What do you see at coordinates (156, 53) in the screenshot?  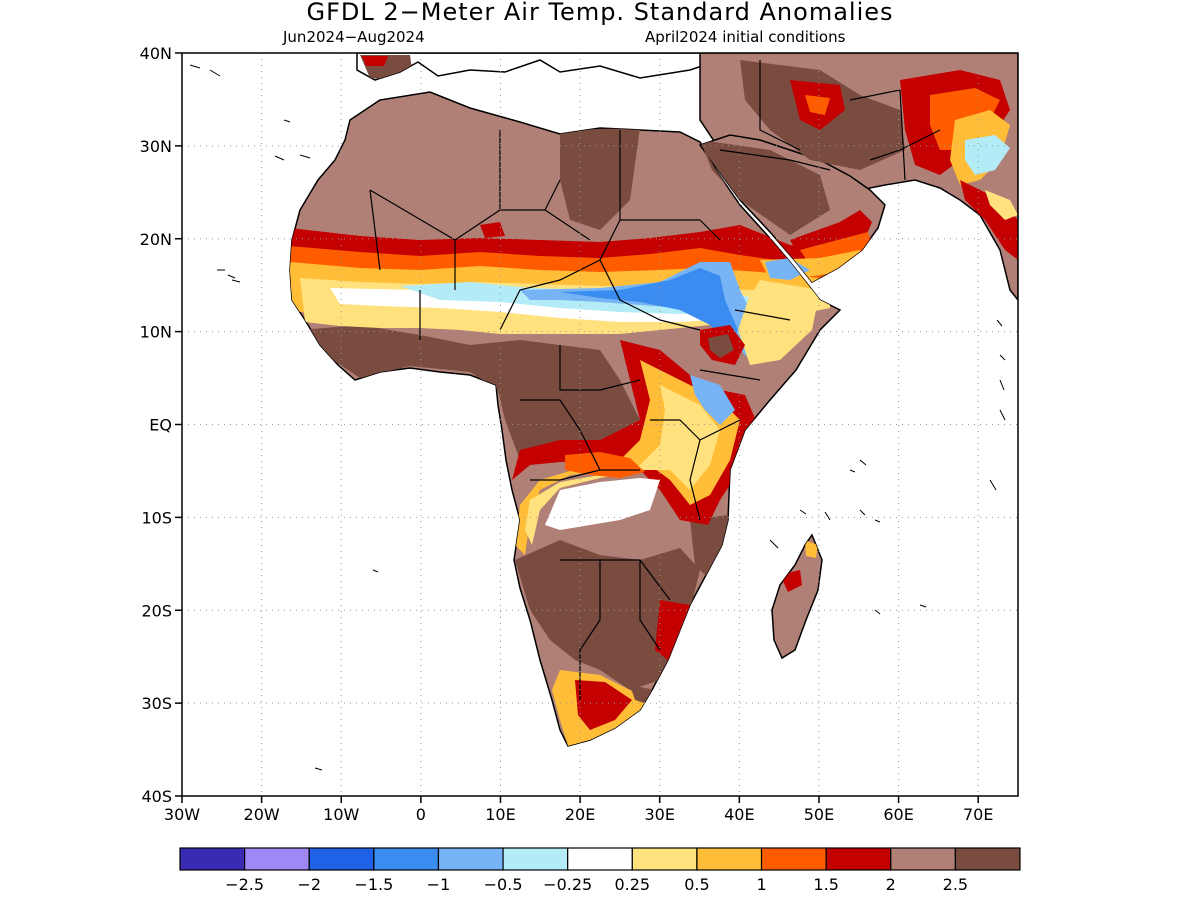 I see `lat-tick-label: 40N` at bounding box center [156, 53].